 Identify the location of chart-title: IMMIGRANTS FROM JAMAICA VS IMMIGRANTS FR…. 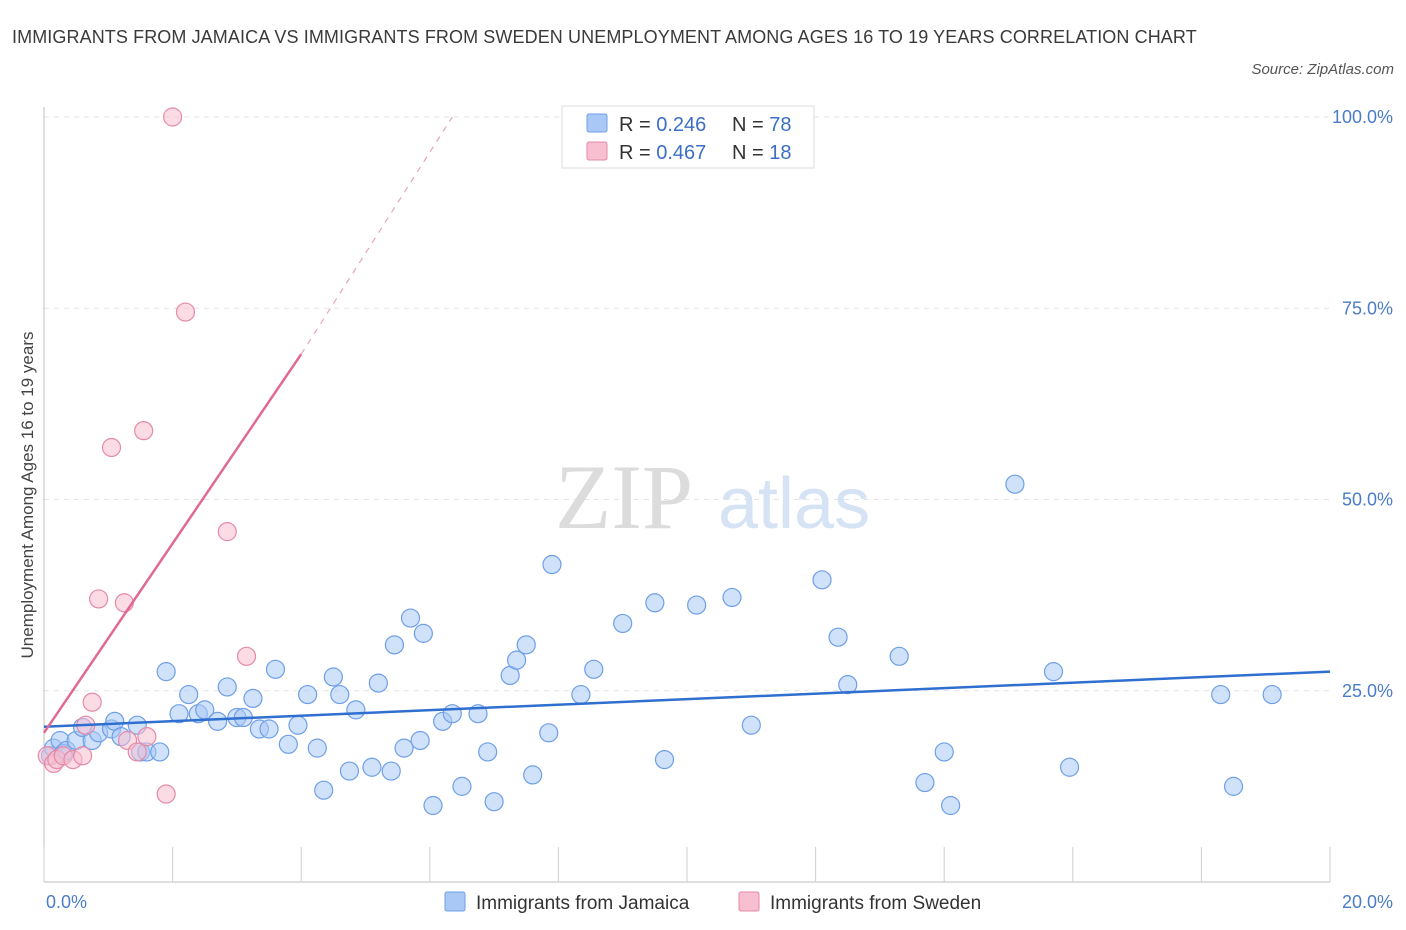
(604, 37).